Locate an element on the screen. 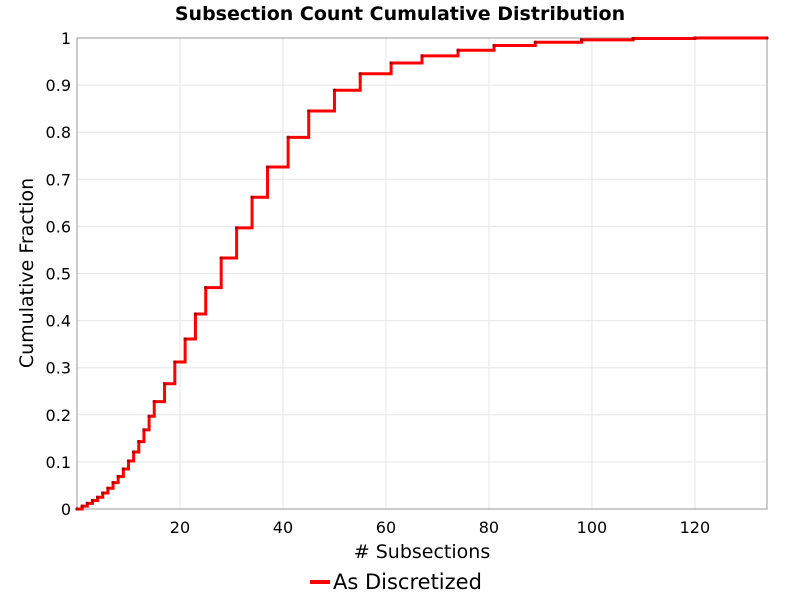  legend-label: As Discretized is located at coordinates (407, 582).